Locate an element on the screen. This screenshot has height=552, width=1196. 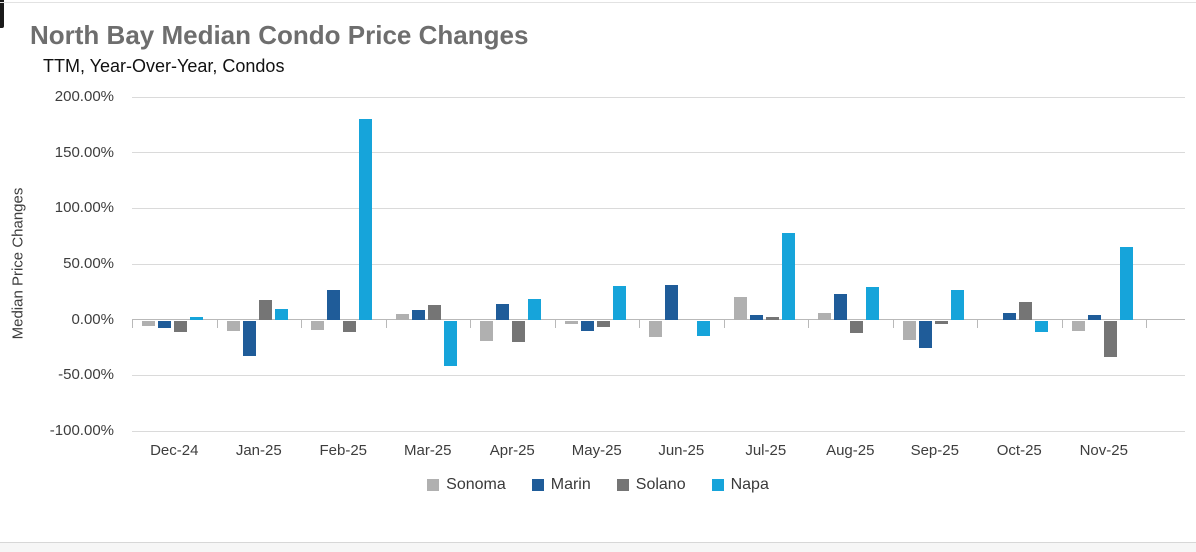
x-axis-label: Nov-25 is located at coordinates (1103, 450).